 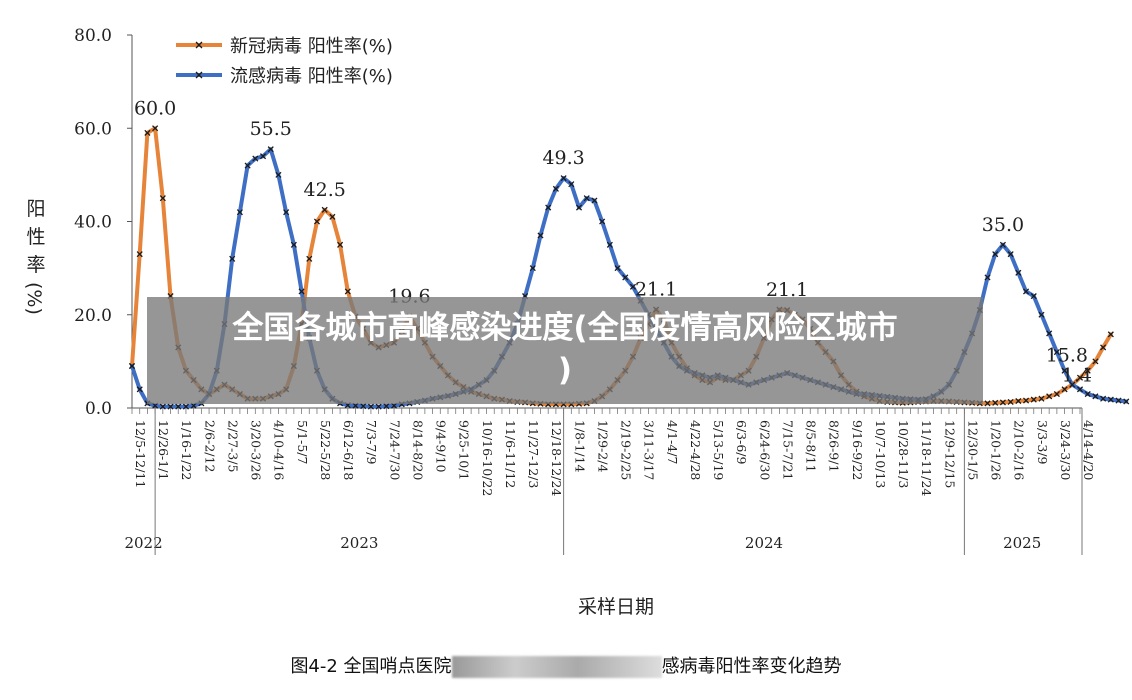 What do you see at coordinates (556, 667) in the screenshot?
I see `caption-blurred-region` at bounding box center [556, 667].